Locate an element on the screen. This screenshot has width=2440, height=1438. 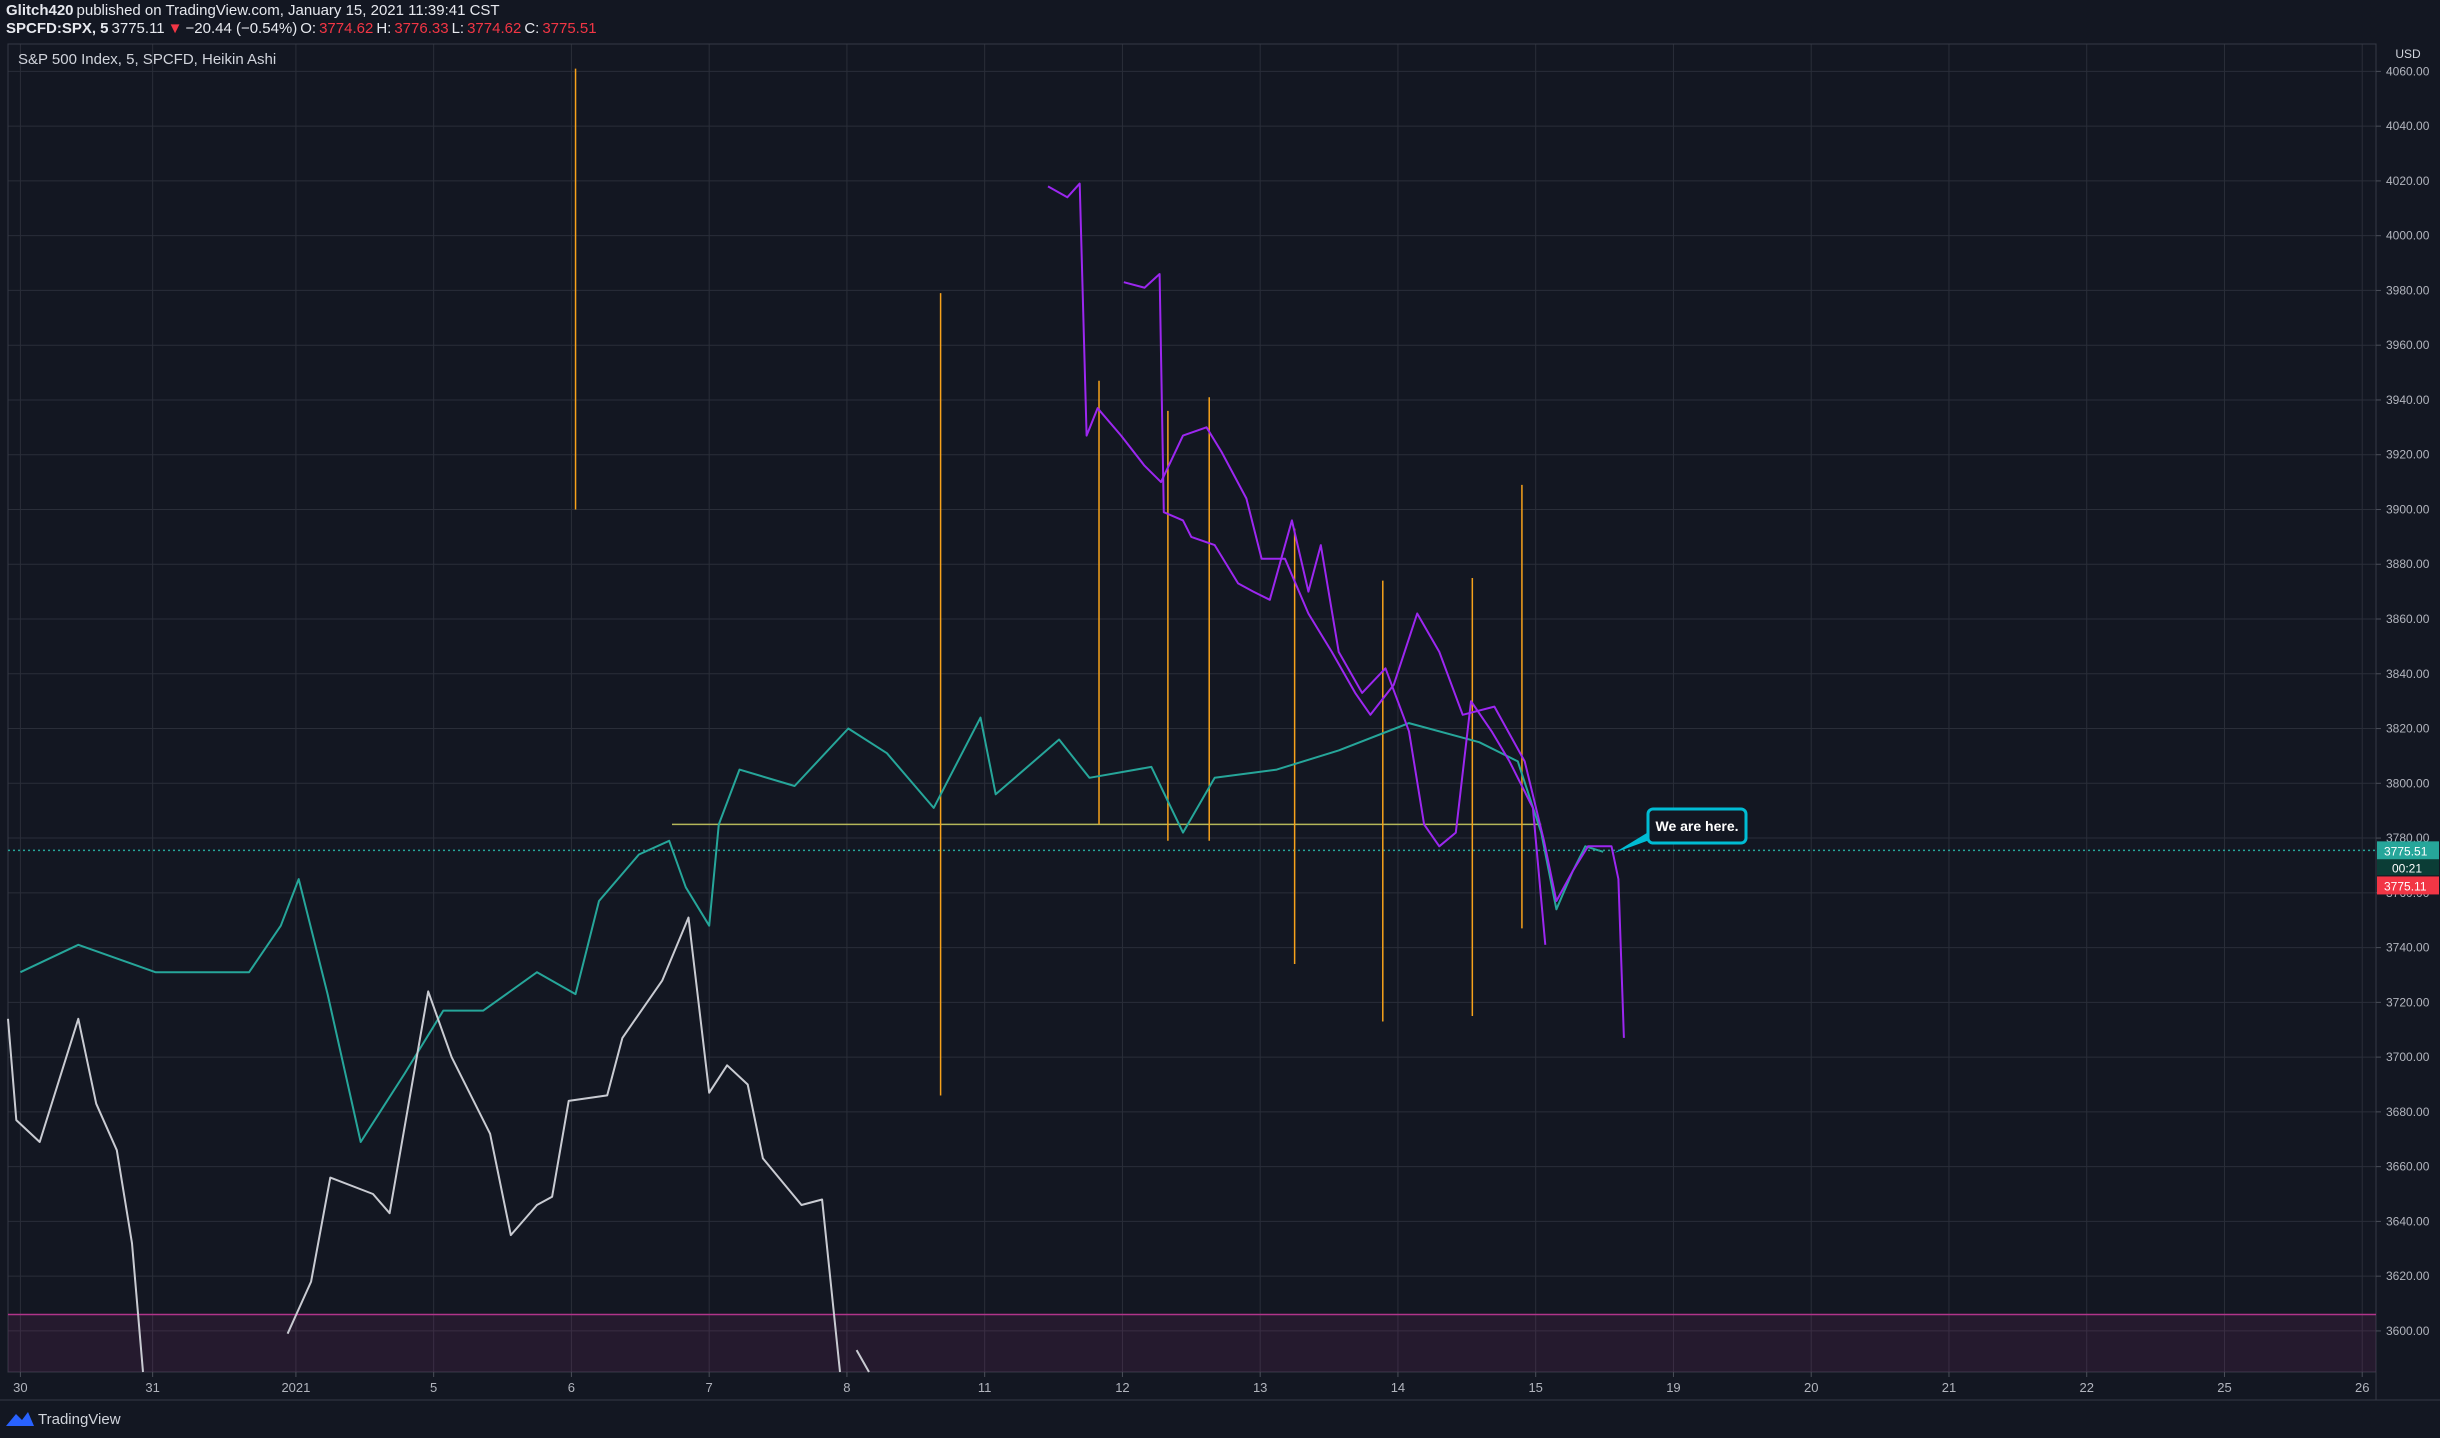
x-tick-label: 6 is located at coordinates (571, 1387).